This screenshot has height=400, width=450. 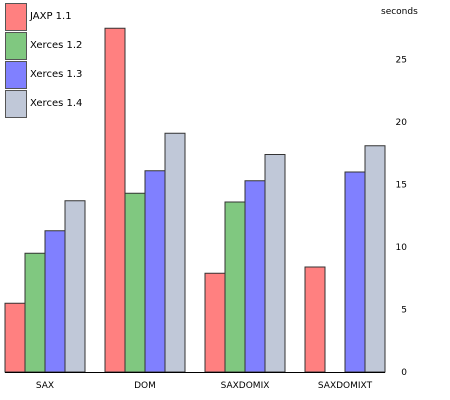 What do you see at coordinates (401, 186) in the screenshot?
I see `y-tick-label: 15` at bounding box center [401, 186].